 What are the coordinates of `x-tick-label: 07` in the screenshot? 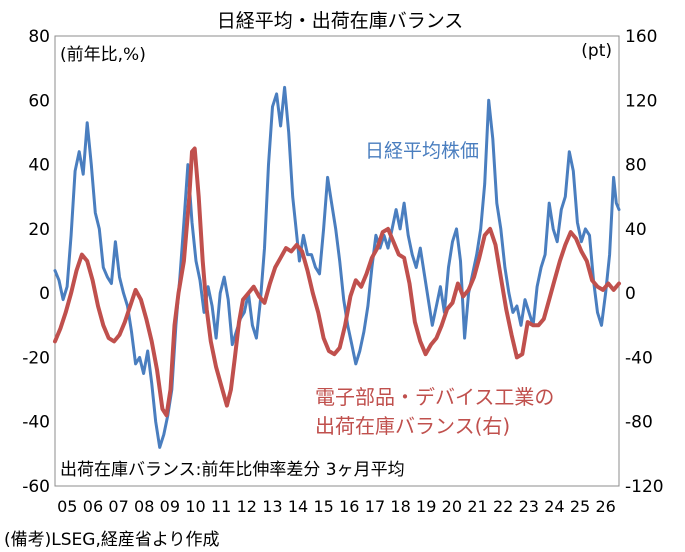 It's located at (118, 506).